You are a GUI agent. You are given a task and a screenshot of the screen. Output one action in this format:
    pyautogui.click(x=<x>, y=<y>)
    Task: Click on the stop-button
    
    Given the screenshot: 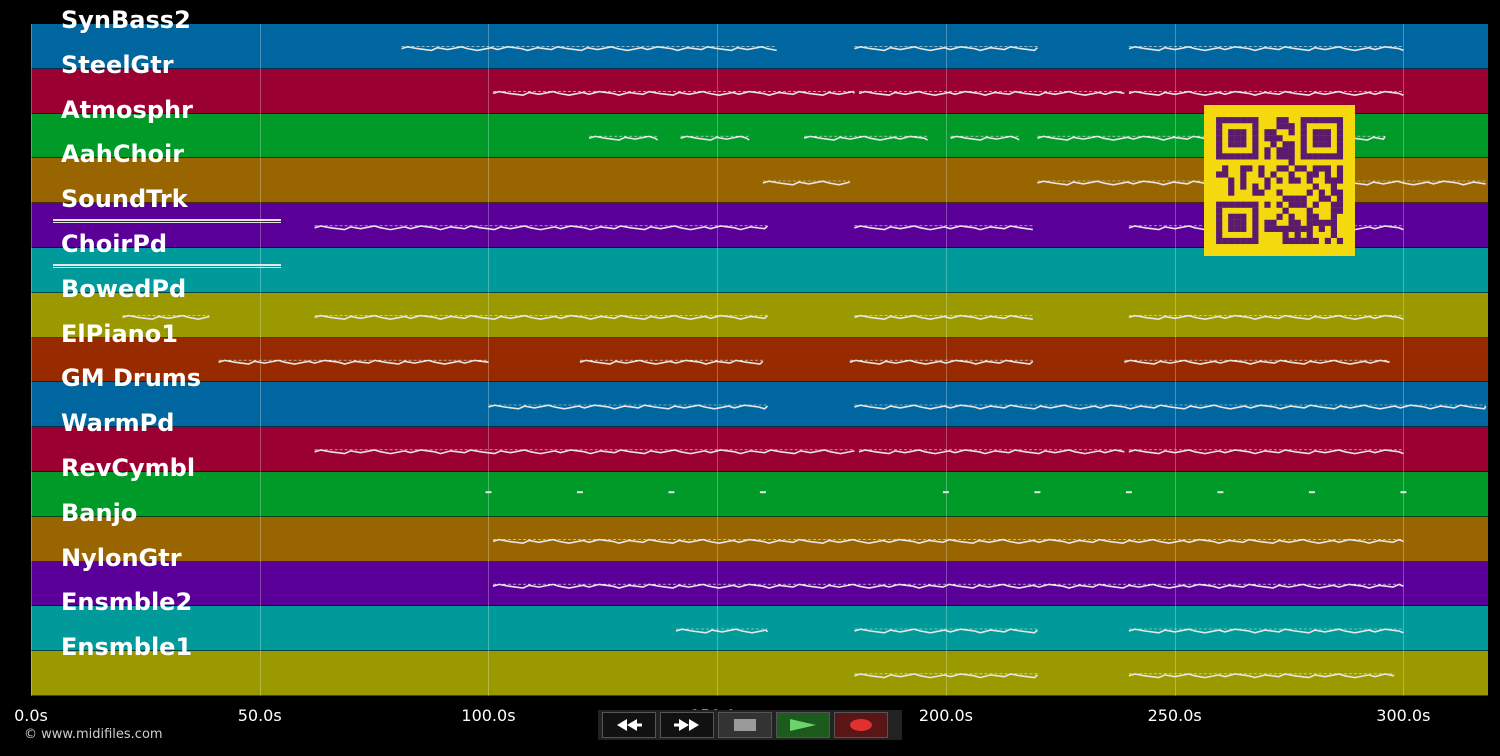 What is the action you would take?
    pyautogui.click(x=745, y=725)
    